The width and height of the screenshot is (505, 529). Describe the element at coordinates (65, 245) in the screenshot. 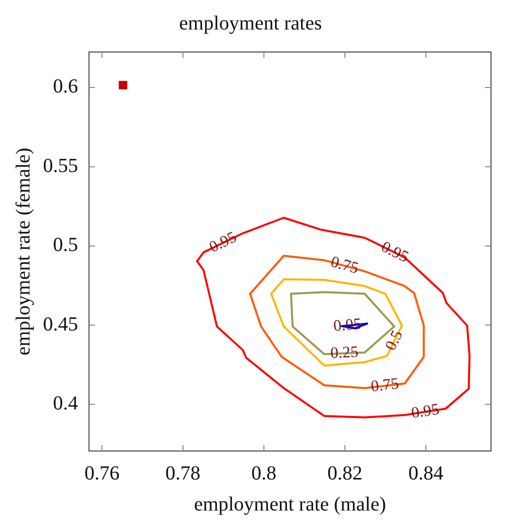

I see `y-tick-label: 0.5` at that location.